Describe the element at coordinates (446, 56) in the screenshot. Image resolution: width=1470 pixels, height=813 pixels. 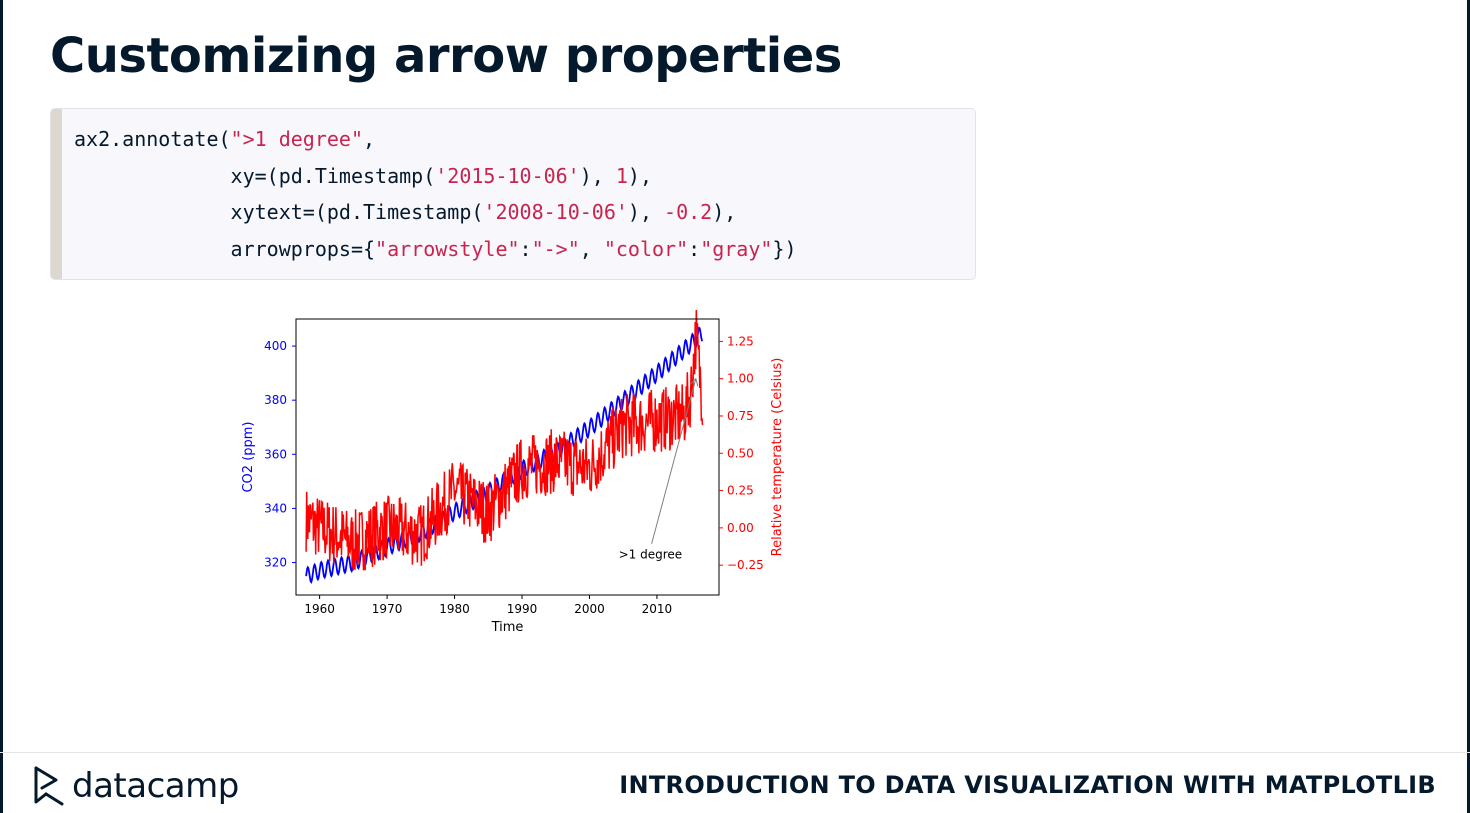
I see `slide-title: Customizing arrow properties` at that location.